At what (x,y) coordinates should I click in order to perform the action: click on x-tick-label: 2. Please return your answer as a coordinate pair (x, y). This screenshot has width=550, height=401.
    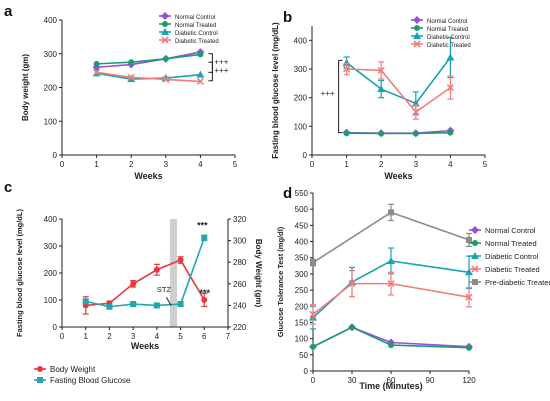
    Looking at the image, I should click on (109, 336).